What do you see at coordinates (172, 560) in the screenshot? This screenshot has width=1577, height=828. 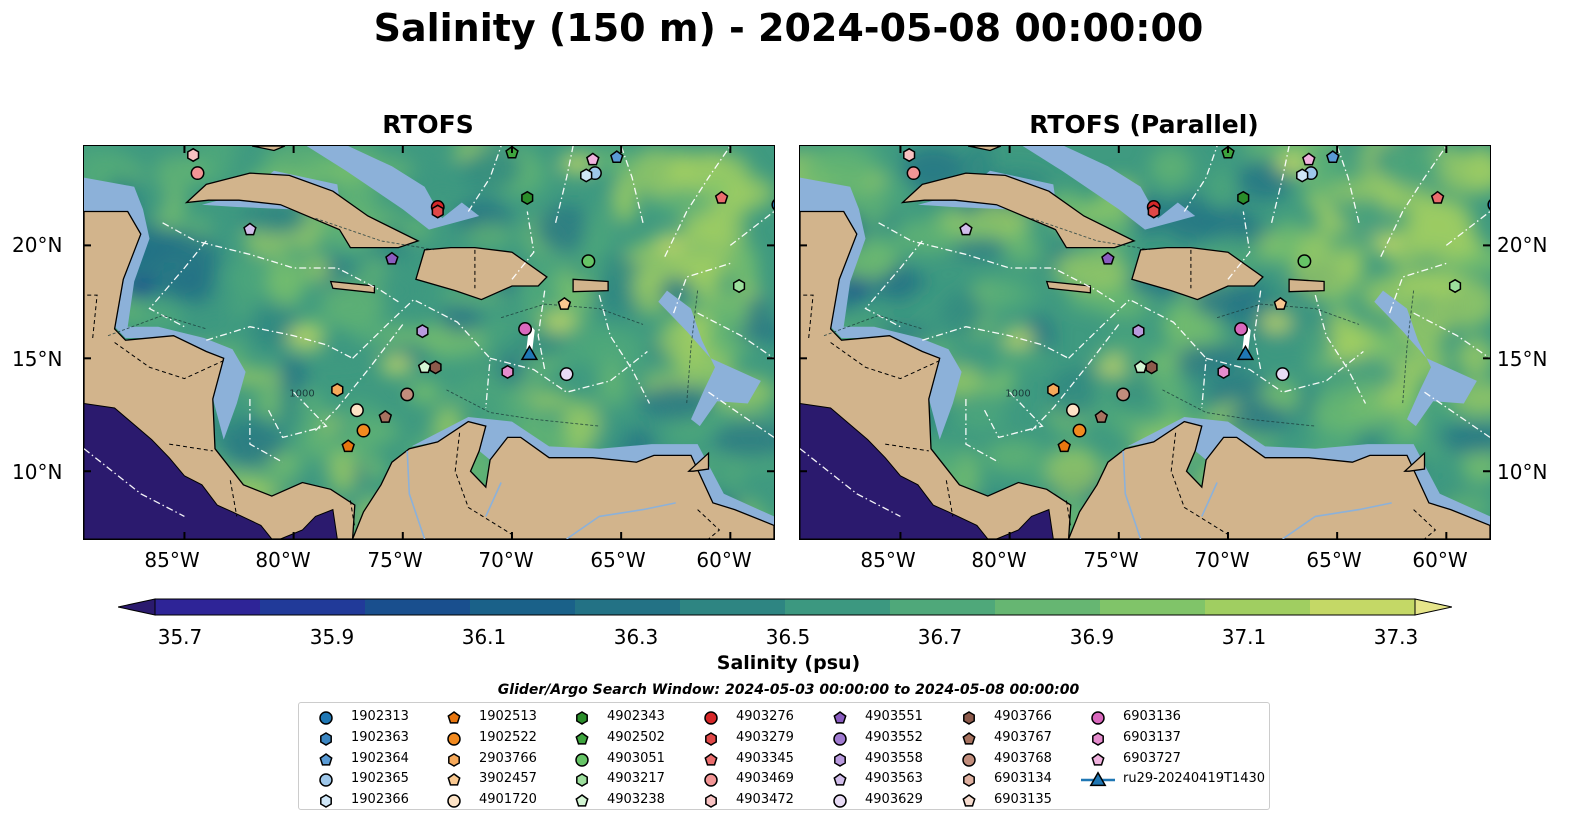 I see `lon-tick-0-85w: 85°W` at bounding box center [172, 560].